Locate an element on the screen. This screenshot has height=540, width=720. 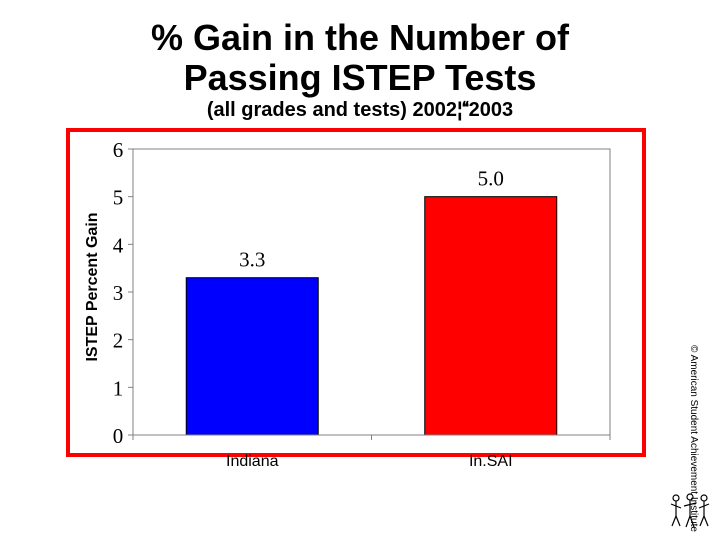
y-tick-label: 1 is located at coordinates (118, 388).